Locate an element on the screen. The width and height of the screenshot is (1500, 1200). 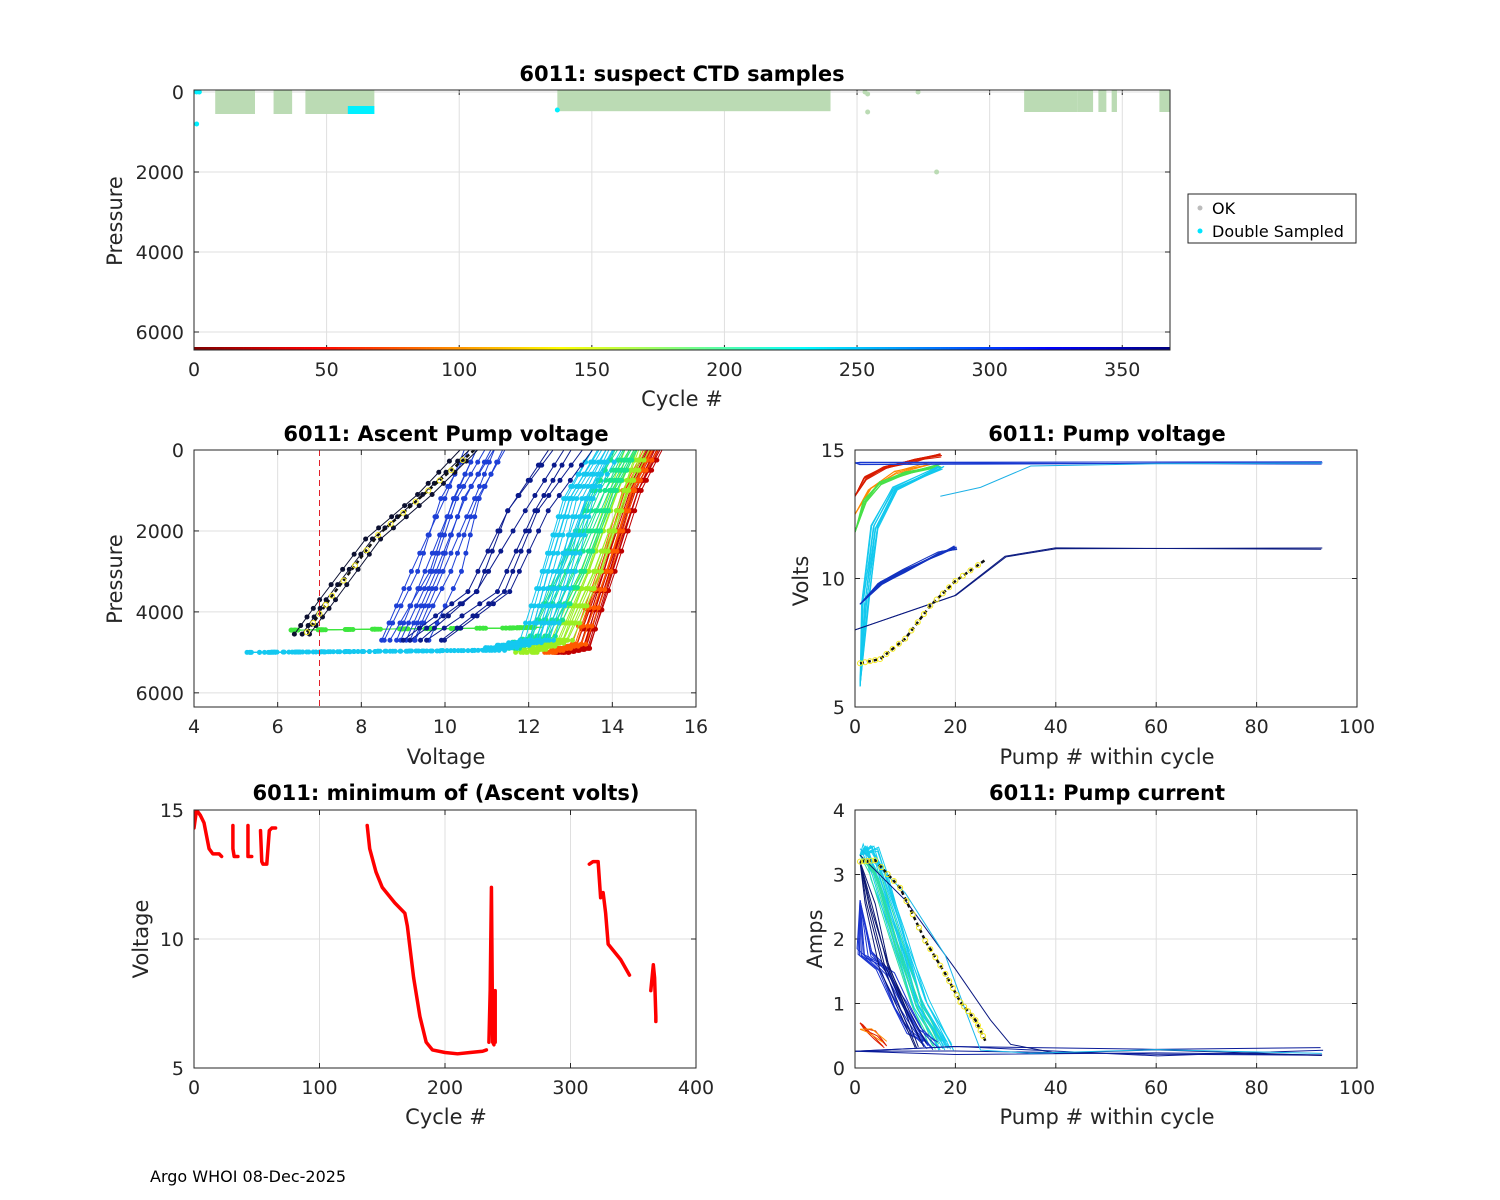
legend-double-label: Double Sampled is located at coordinates (1278, 231).